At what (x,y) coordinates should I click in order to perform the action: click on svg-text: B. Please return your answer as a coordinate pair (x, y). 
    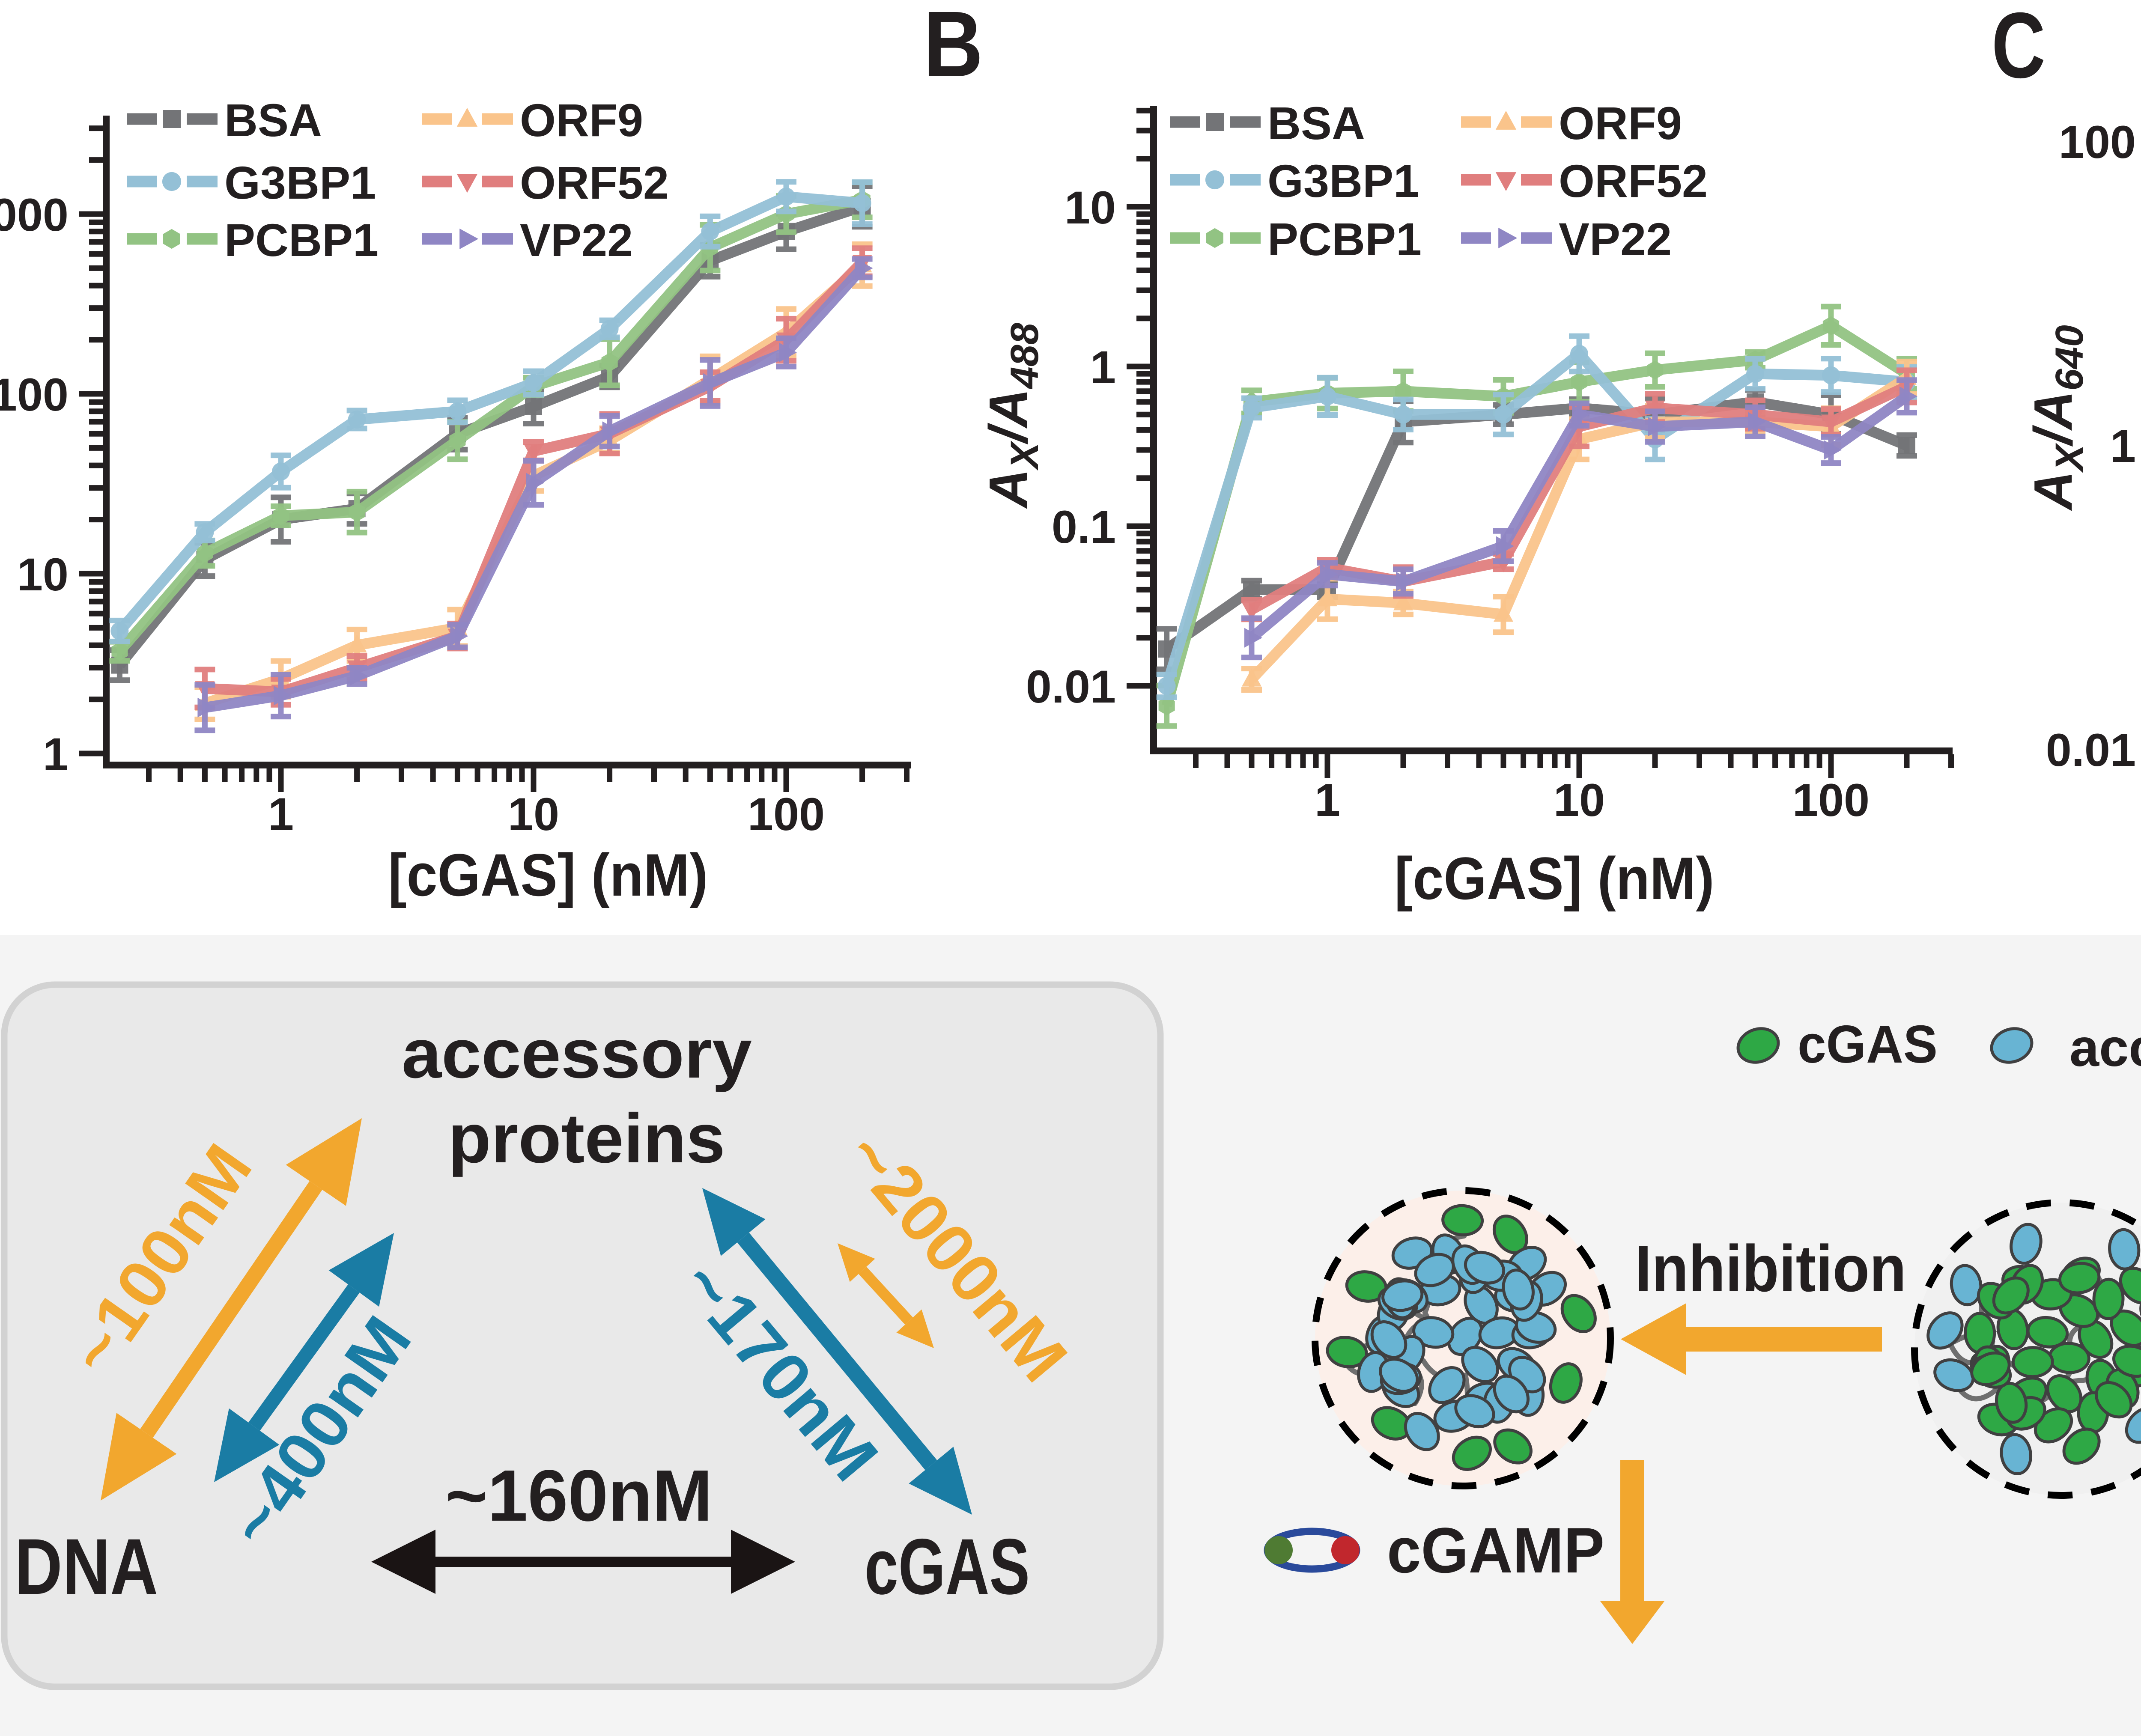
    Looking at the image, I should click on (953, 48).